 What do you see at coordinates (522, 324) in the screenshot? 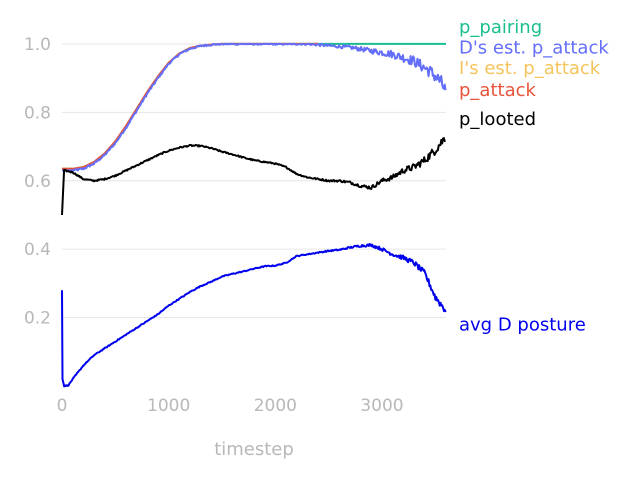
I see `series-label-5: avg D posture` at bounding box center [522, 324].